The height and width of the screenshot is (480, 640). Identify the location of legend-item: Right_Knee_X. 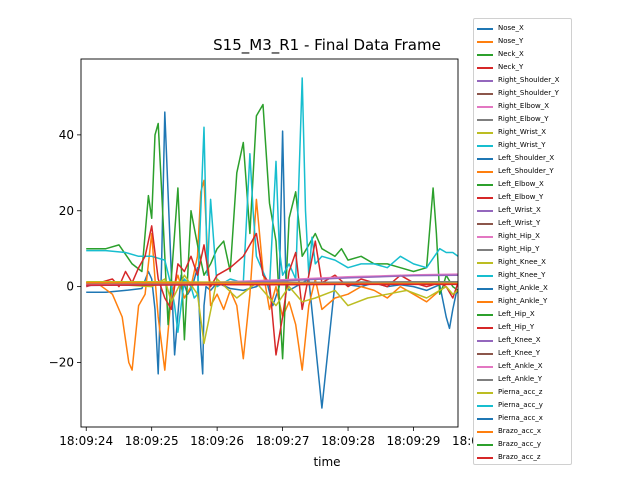
(523, 262).